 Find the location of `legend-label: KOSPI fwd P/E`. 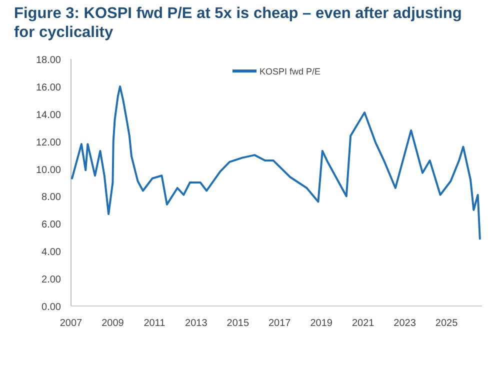

legend-label: KOSPI fwd P/E is located at coordinates (290, 71).